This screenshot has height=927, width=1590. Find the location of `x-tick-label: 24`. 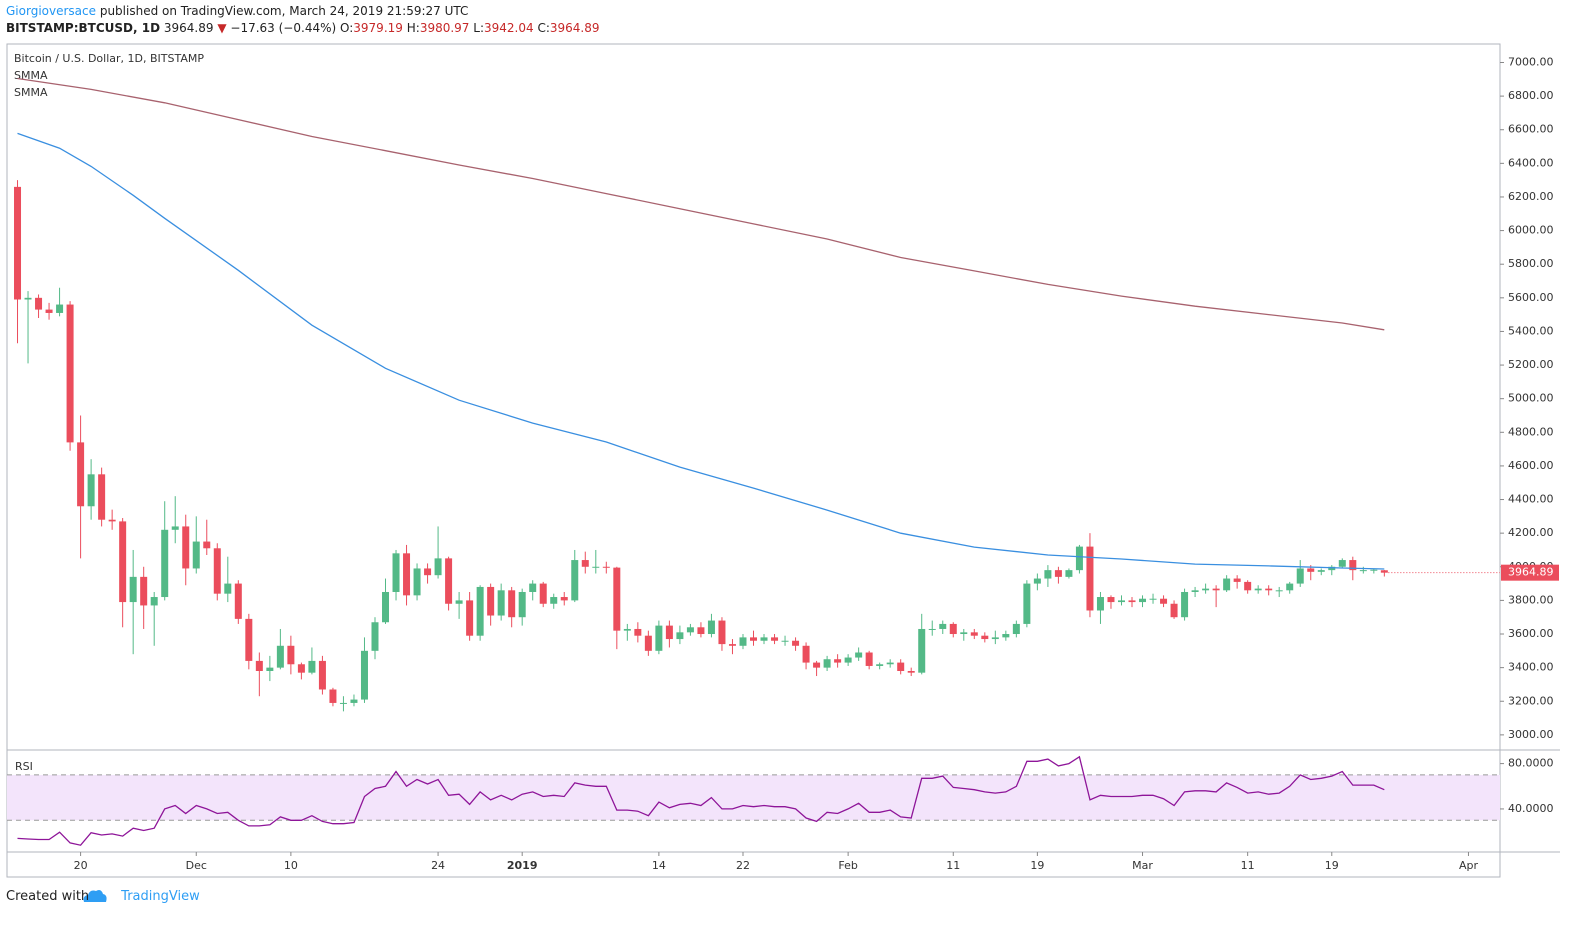

x-tick-label: 24 is located at coordinates (438, 865).